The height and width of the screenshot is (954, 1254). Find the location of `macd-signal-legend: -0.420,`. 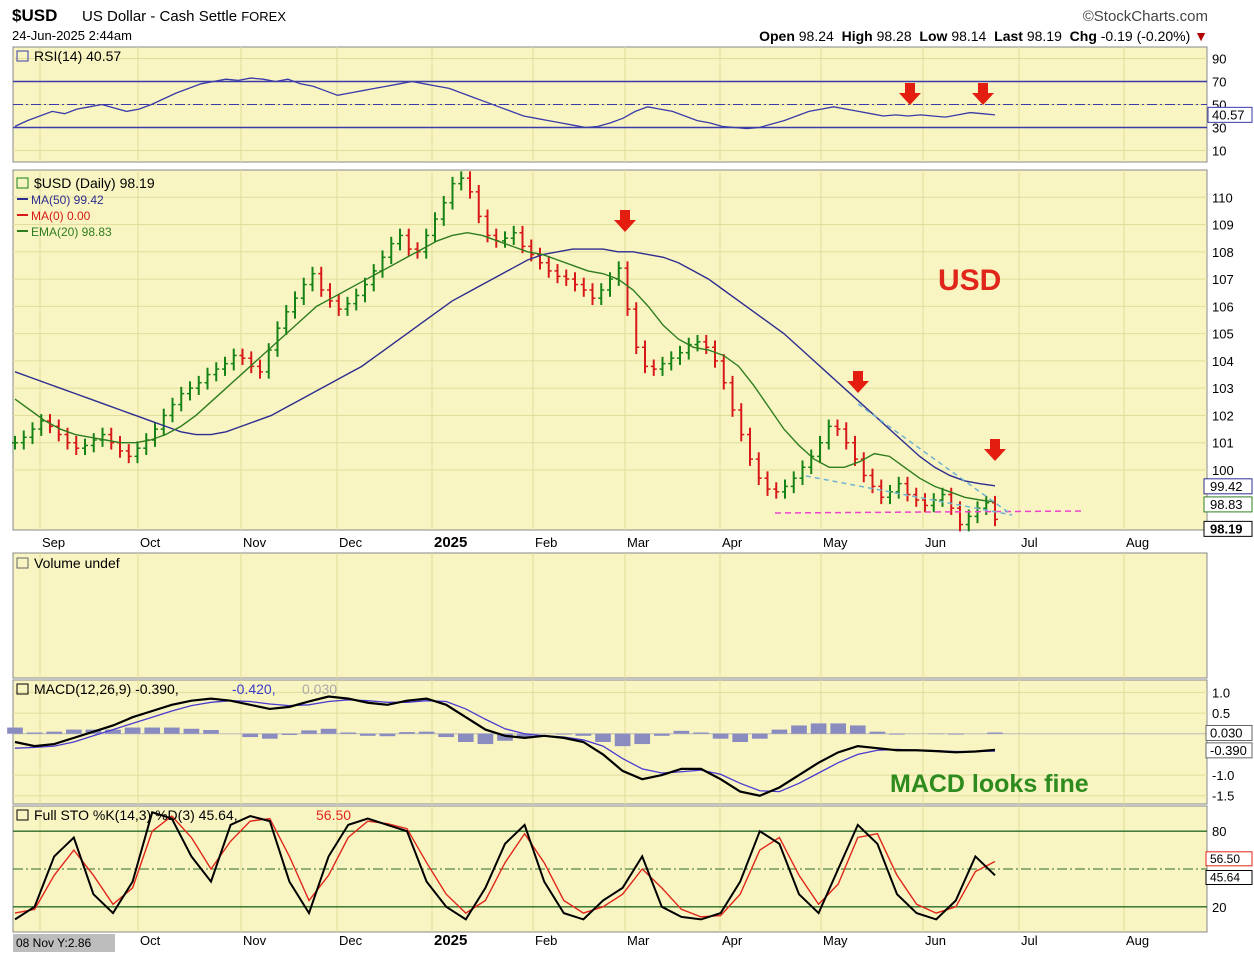

macd-signal-legend: -0.420, is located at coordinates (254, 689).